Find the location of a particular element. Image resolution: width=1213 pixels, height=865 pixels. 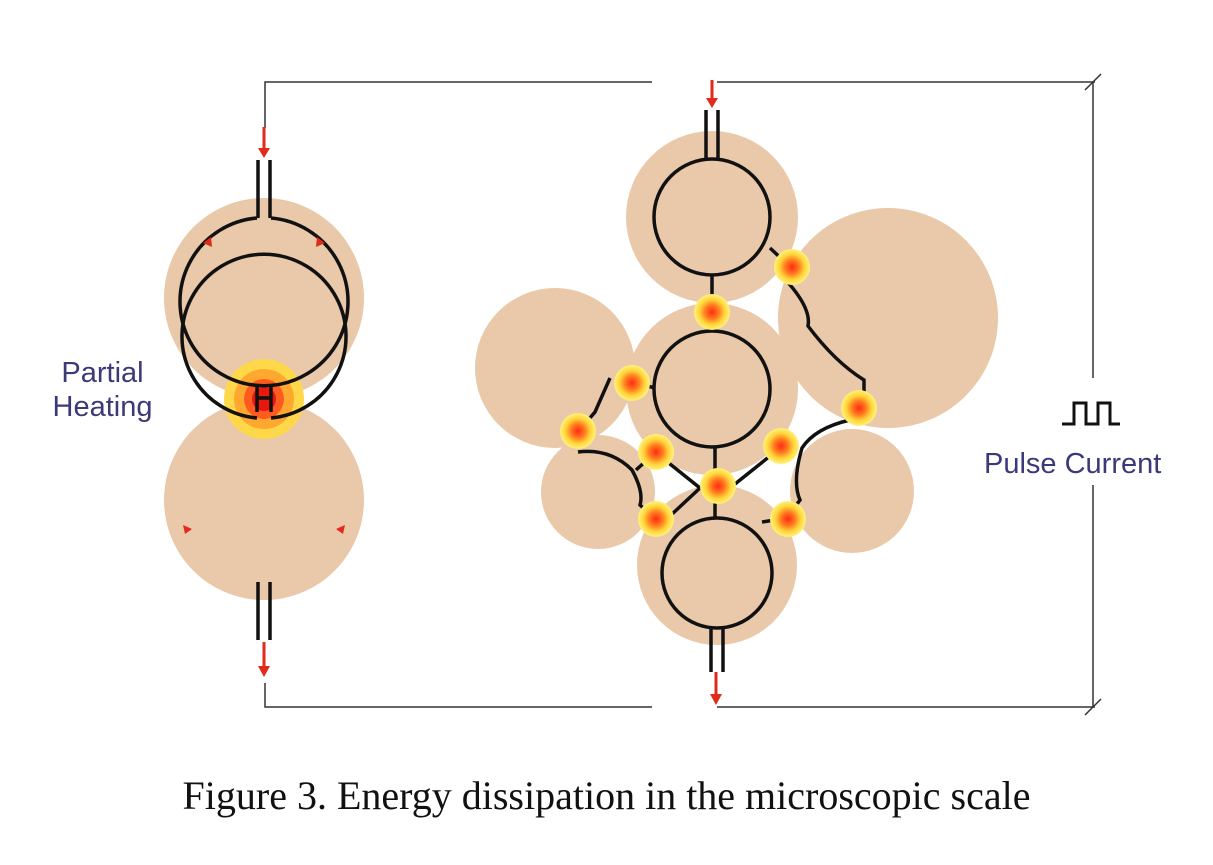

hotspots is located at coordinates (718, 393).